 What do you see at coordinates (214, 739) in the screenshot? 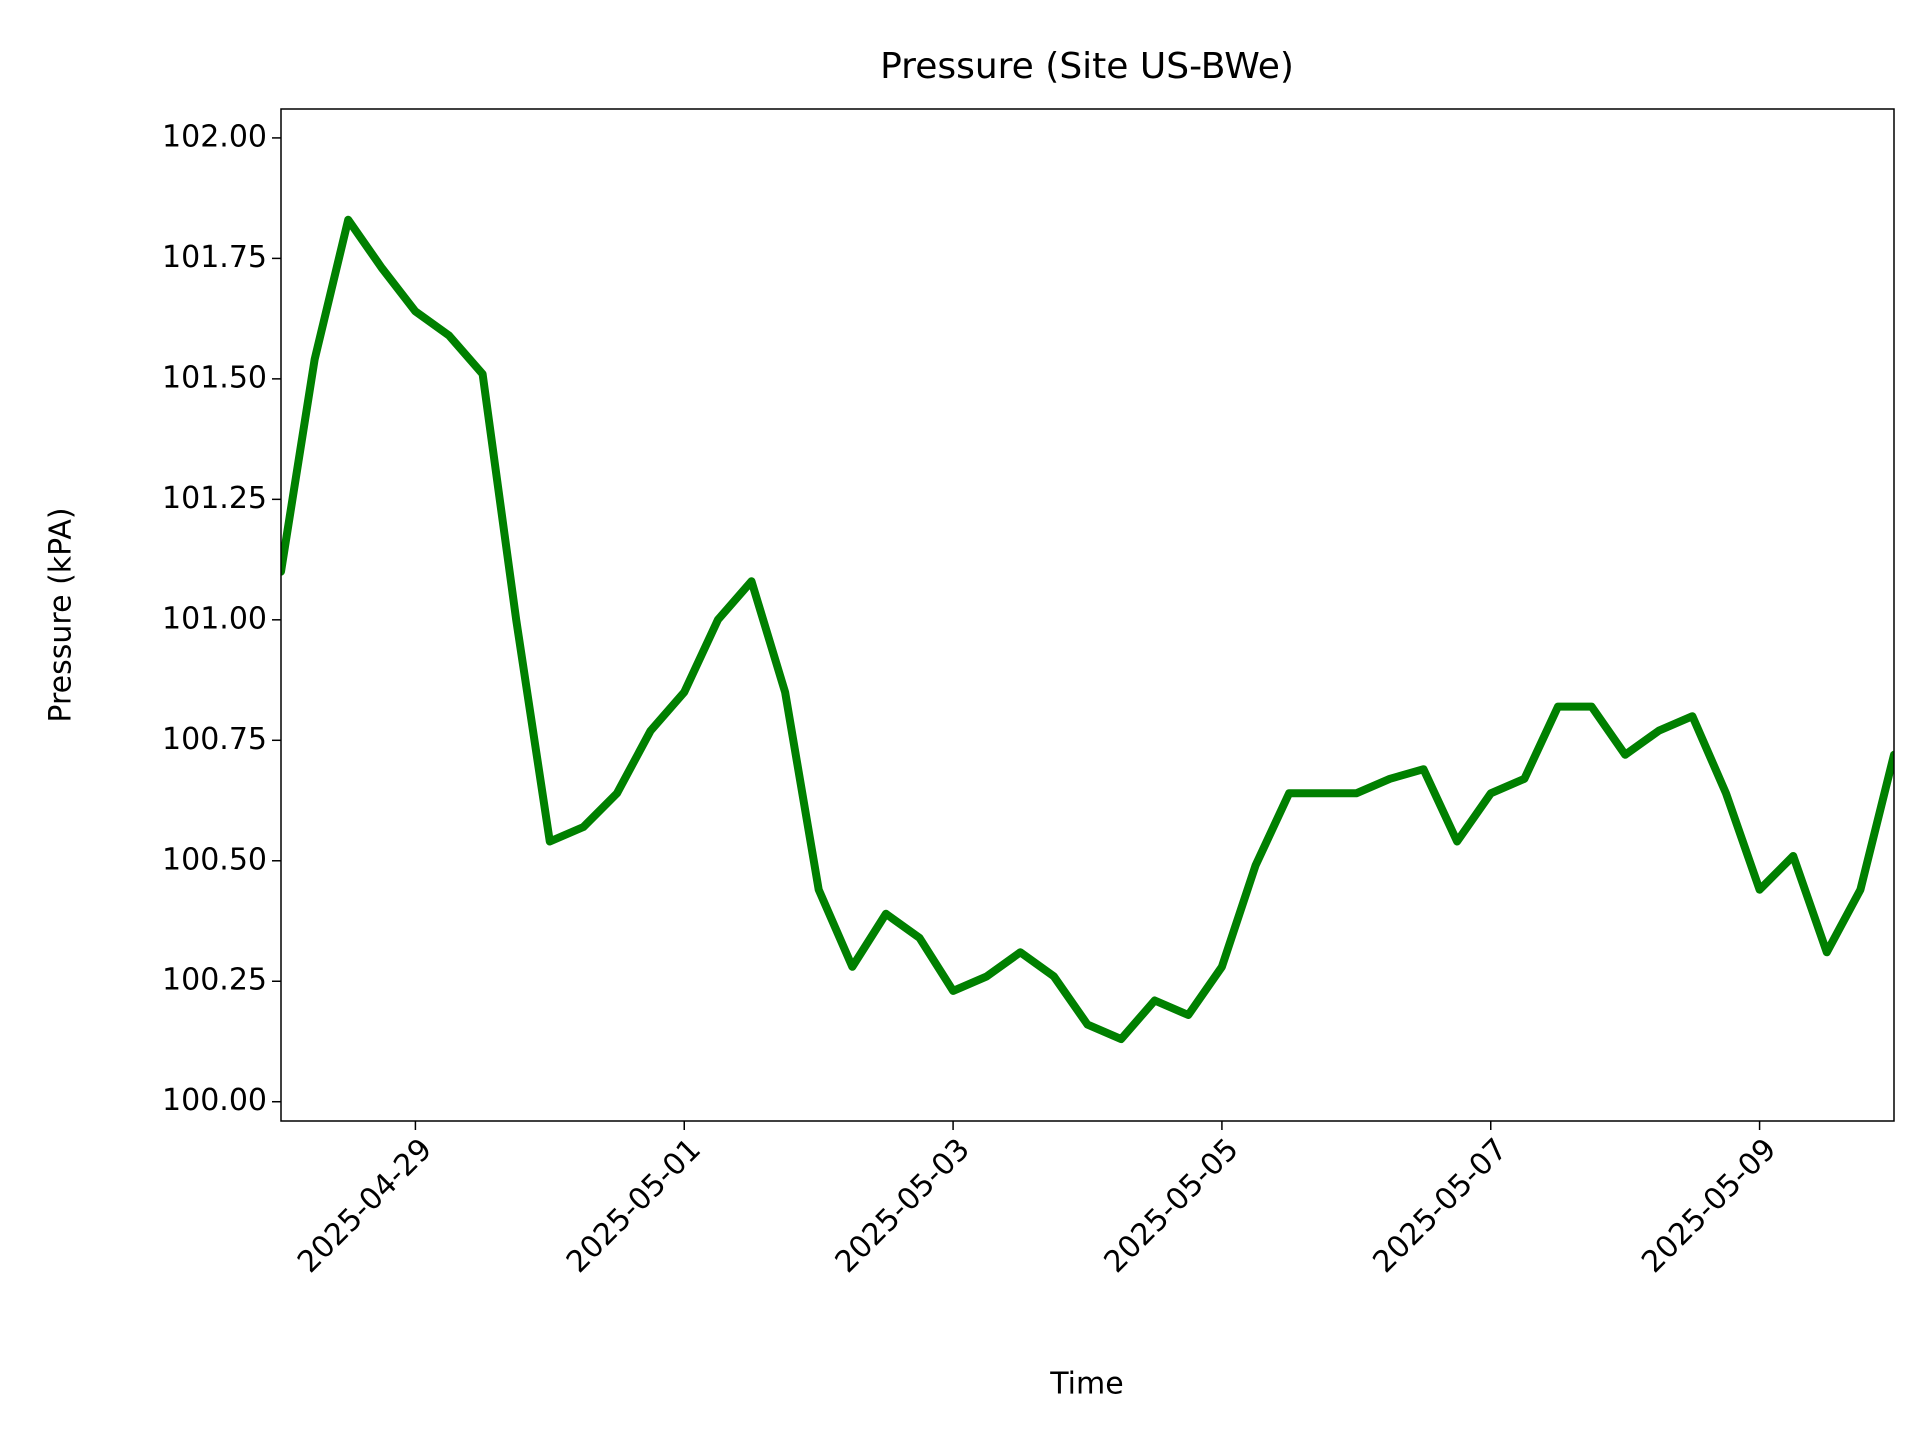
I see `y-tick-label: 100.75` at bounding box center [214, 739].